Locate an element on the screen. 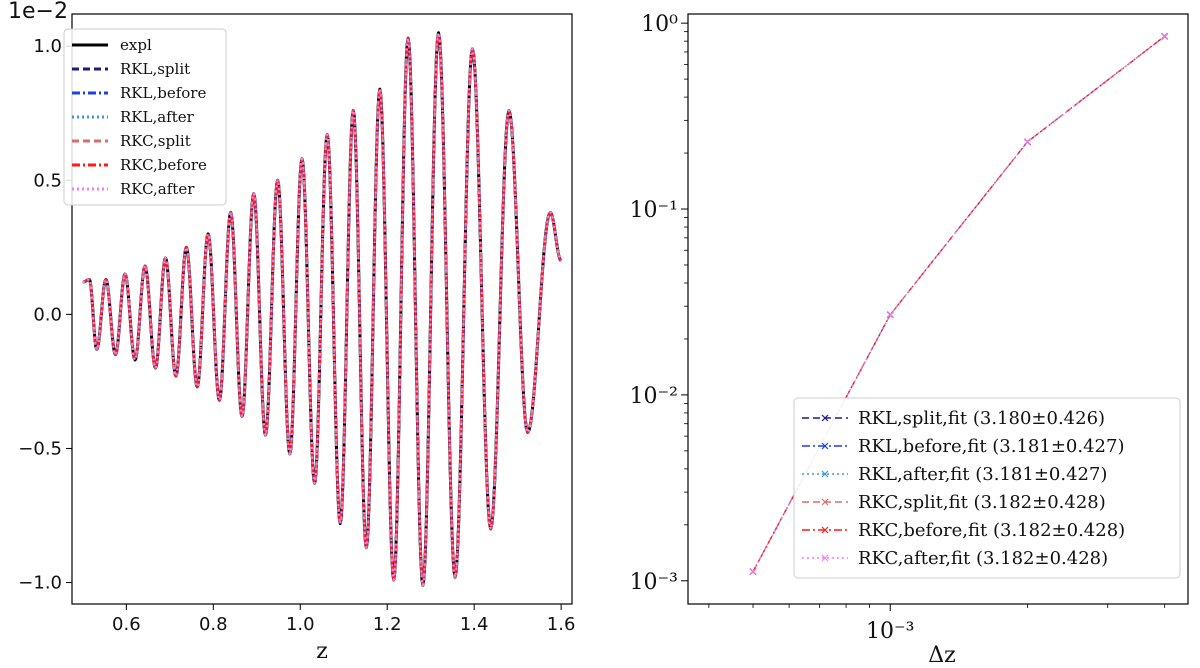  left-x-tick-label: 0.6 is located at coordinates (126, 624).